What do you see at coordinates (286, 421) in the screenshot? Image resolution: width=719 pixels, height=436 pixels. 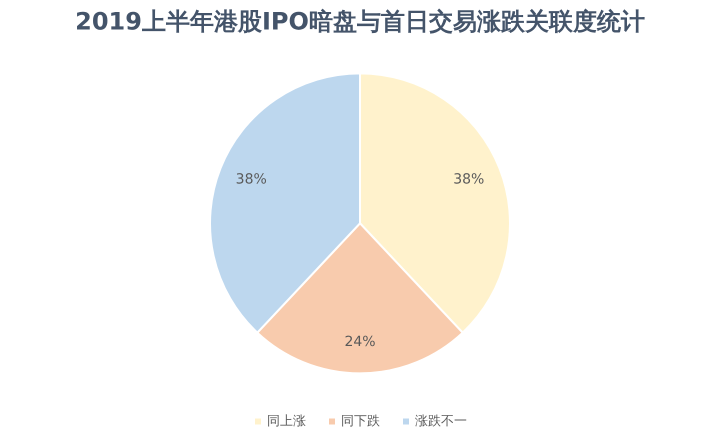 I see `legend-label: 同上涨` at bounding box center [286, 421].